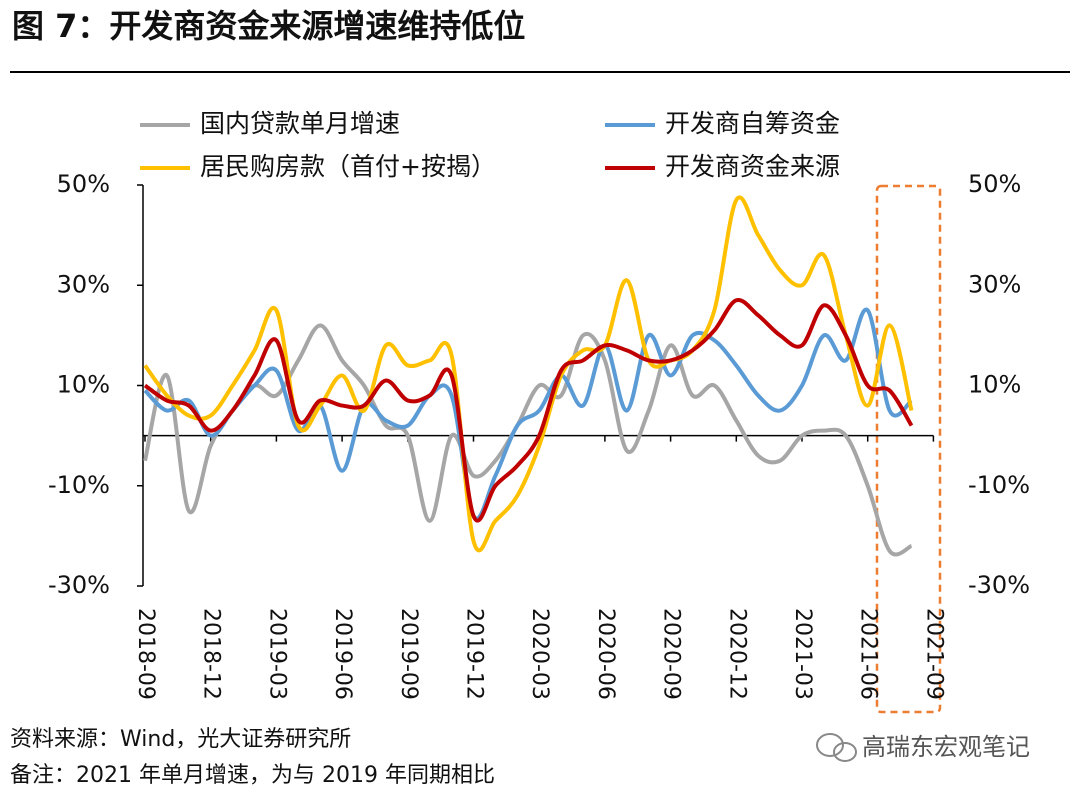  What do you see at coordinates (802, 654) in the screenshot?
I see `x-tick-label: 2021-03` at bounding box center [802, 654].